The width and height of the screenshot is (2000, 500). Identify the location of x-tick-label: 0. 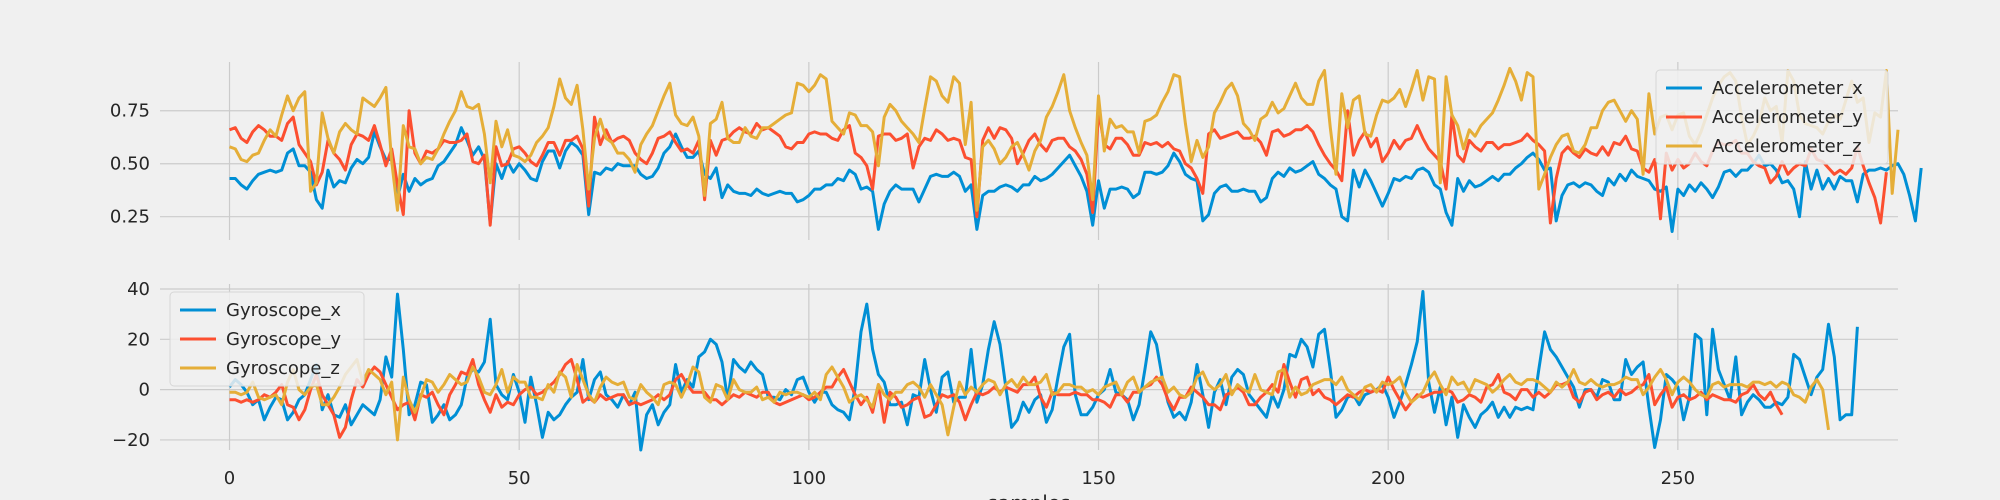
(229, 478).